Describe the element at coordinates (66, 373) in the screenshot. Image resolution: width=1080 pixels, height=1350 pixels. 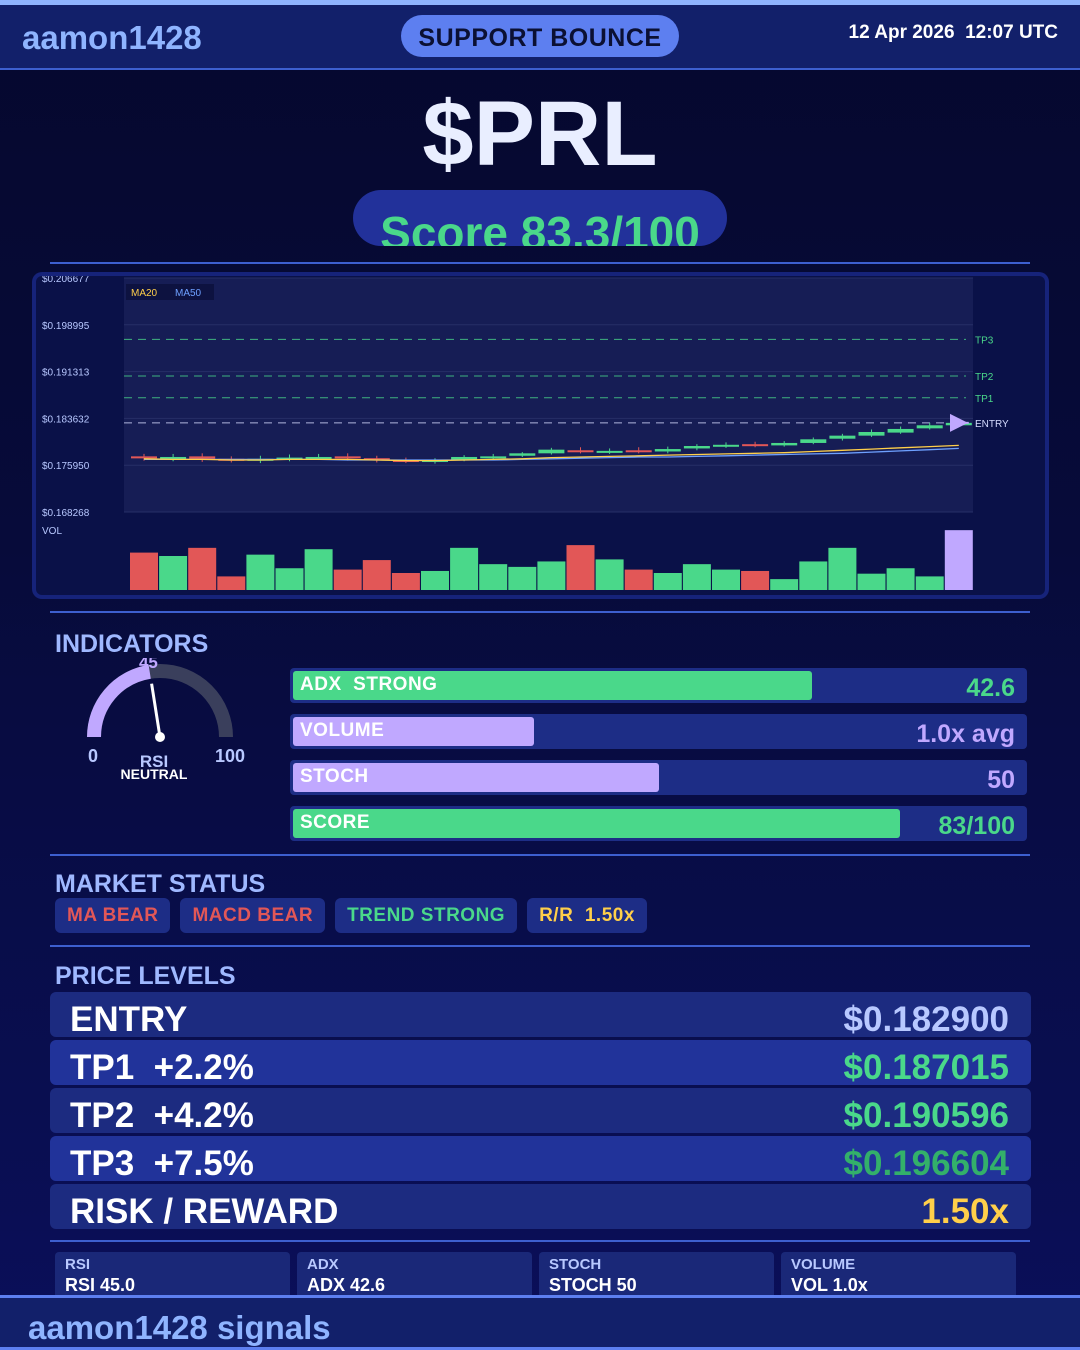
I see `y-tick-label: $0.191313` at that location.